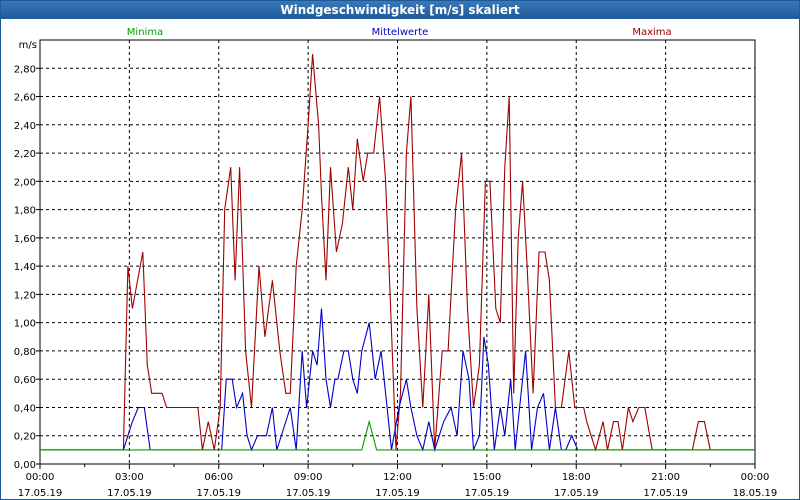 The width and height of the screenshot is (800, 500). What do you see at coordinates (25, 437) in the screenshot?
I see `y-tick-label: 0,20` at bounding box center [25, 437].